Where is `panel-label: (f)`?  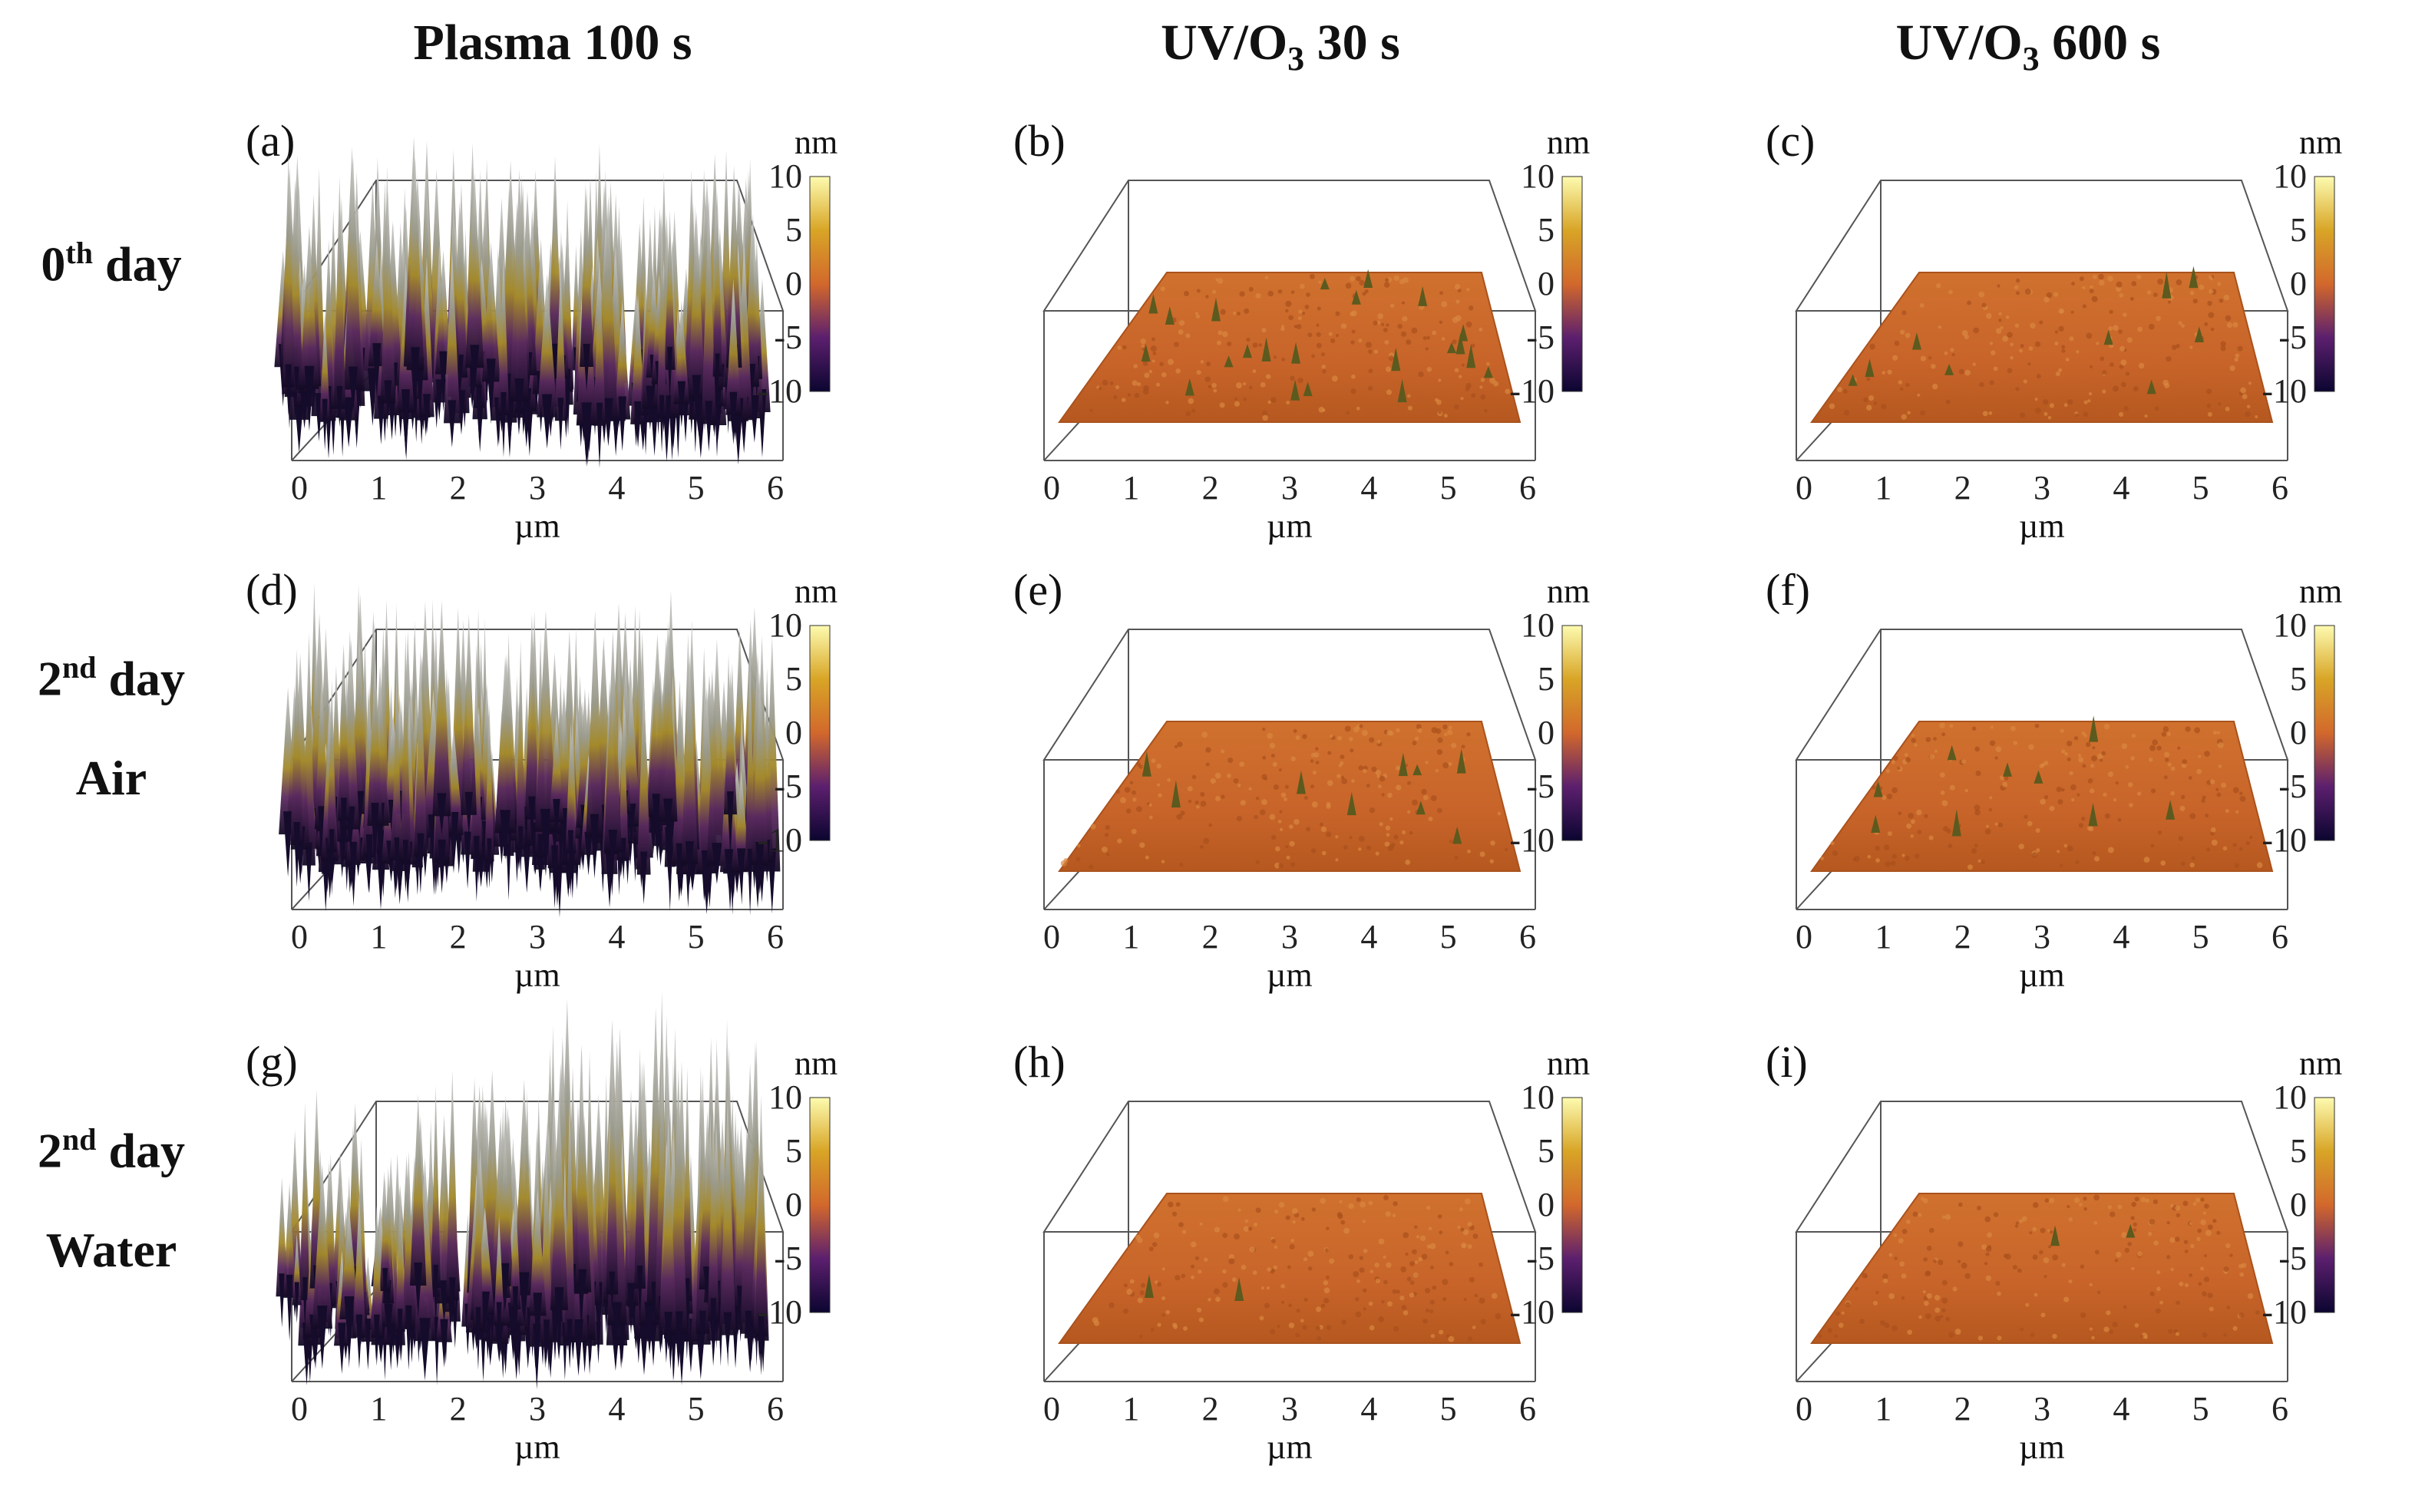
panel-label: (f) is located at coordinates (1788, 590).